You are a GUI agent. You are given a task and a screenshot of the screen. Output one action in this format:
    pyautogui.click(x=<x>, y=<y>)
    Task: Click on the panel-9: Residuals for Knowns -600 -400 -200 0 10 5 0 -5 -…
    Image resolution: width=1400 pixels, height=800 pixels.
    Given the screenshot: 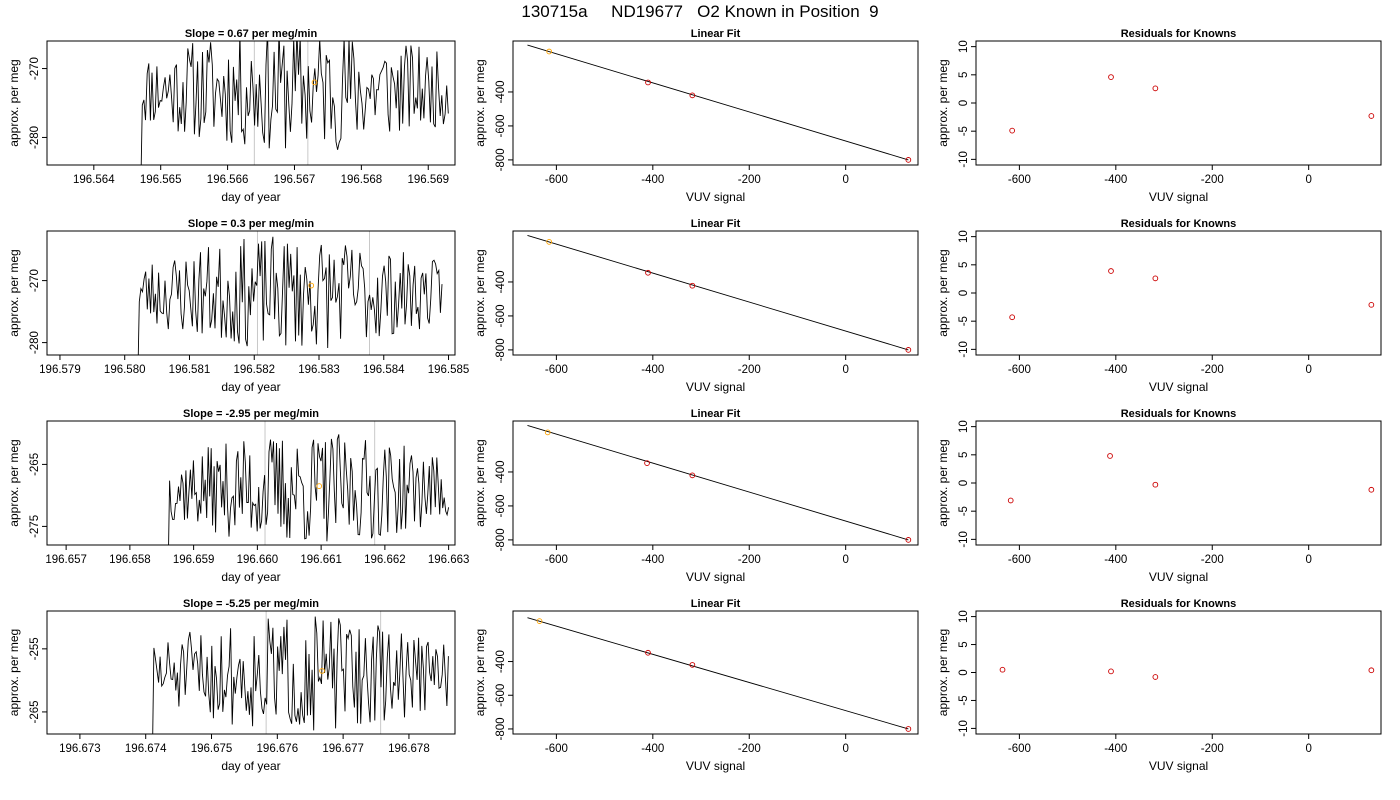 What is the action you would take?
    pyautogui.click(x=1159, y=496)
    